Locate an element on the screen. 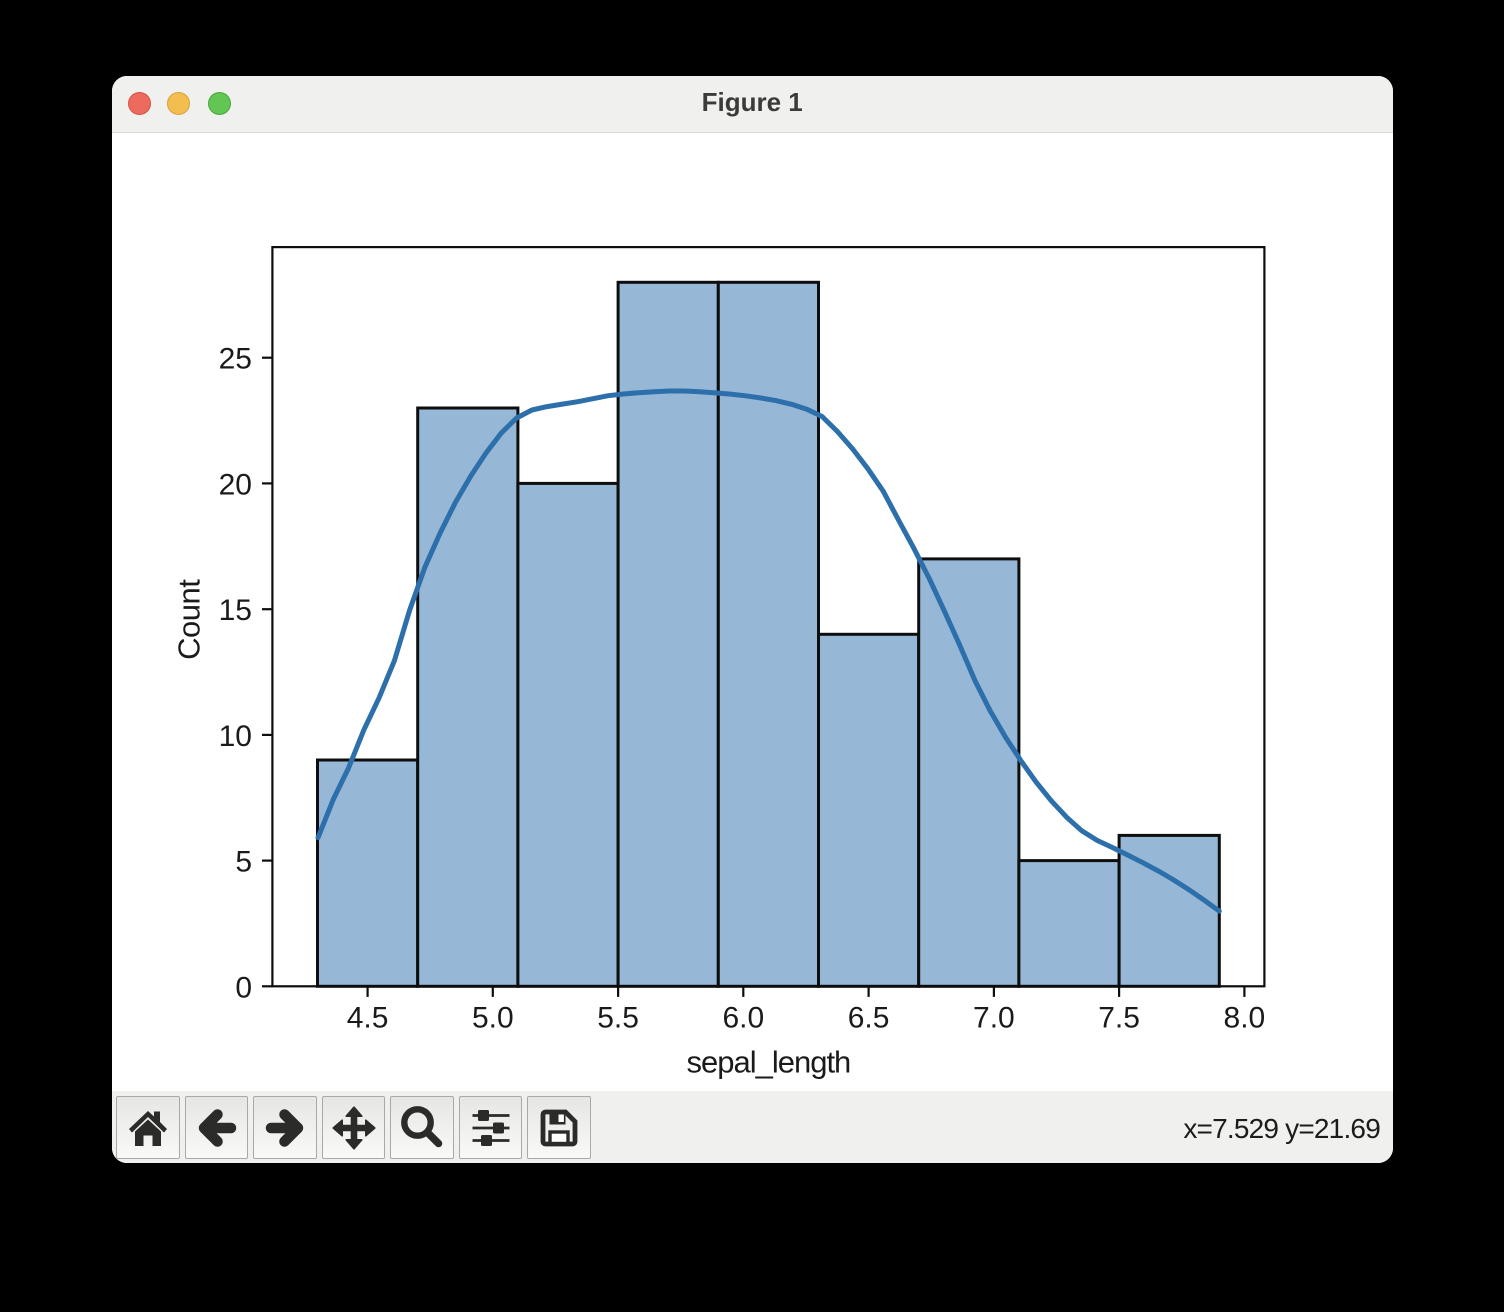 This screenshot has height=1312, width=1504. svg-text: Count is located at coordinates (188, 619).